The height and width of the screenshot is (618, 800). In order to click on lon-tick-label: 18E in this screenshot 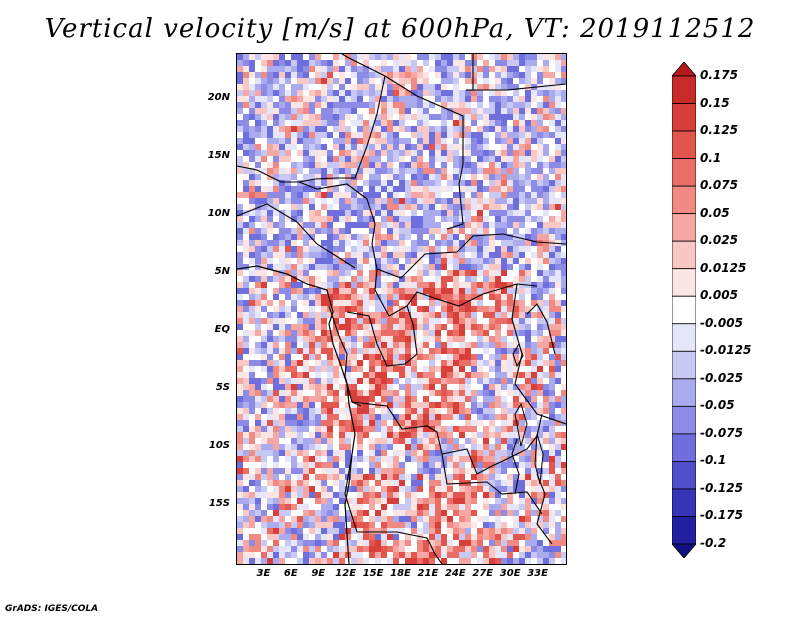, I will do `click(400, 573)`.